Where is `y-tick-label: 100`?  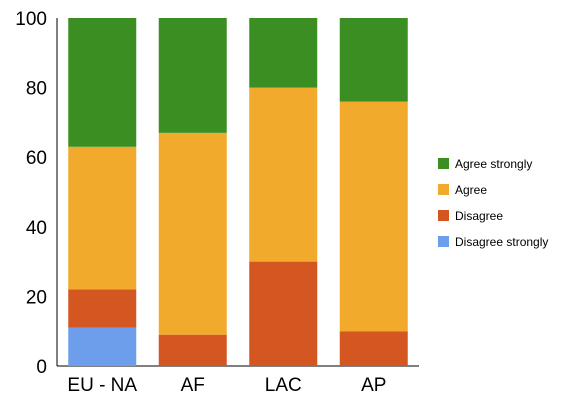
y-tick-label: 100 is located at coordinates (31, 19).